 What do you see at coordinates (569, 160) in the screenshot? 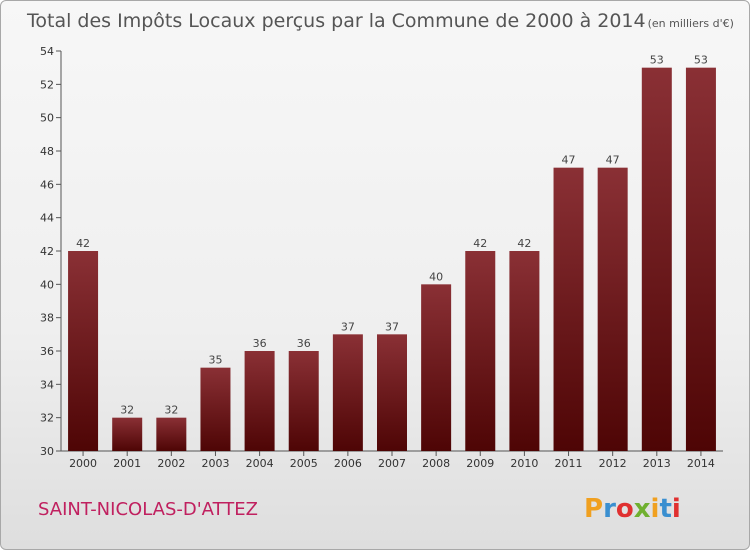
I see `bar-value-label-2011: 47` at bounding box center [569, 160].